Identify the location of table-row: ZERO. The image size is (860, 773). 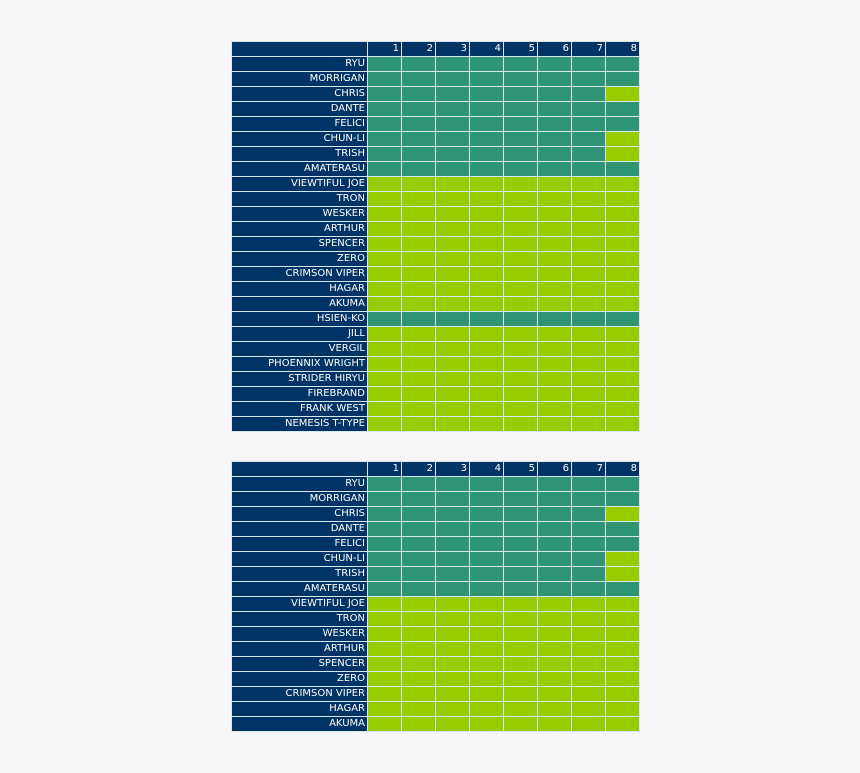
(435, 679).